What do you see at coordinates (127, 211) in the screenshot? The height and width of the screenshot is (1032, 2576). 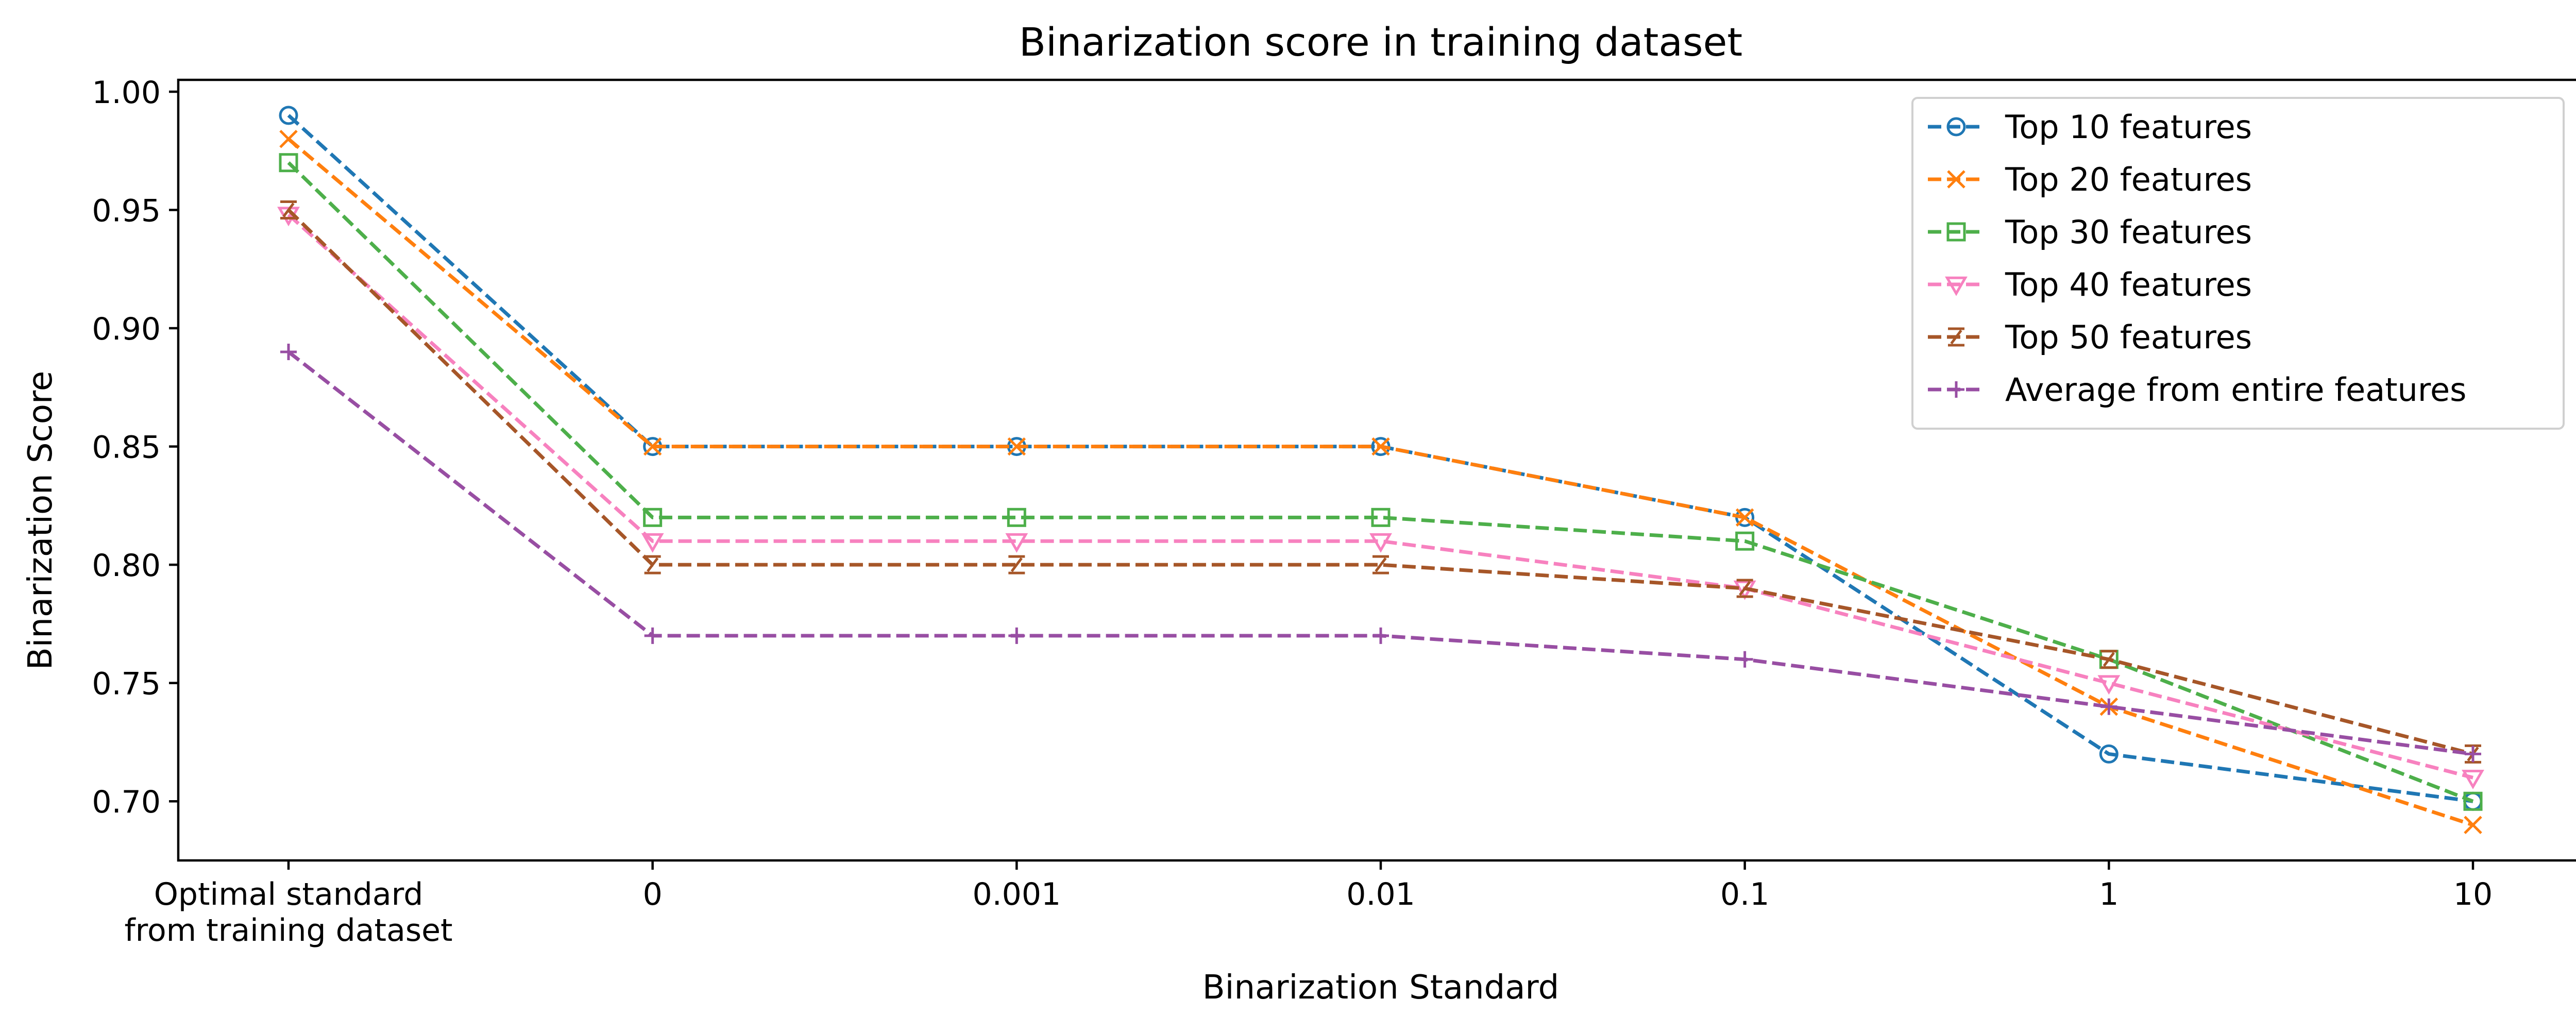 I see `y-tick-label: 0.95` at bounding box center [127, 211].